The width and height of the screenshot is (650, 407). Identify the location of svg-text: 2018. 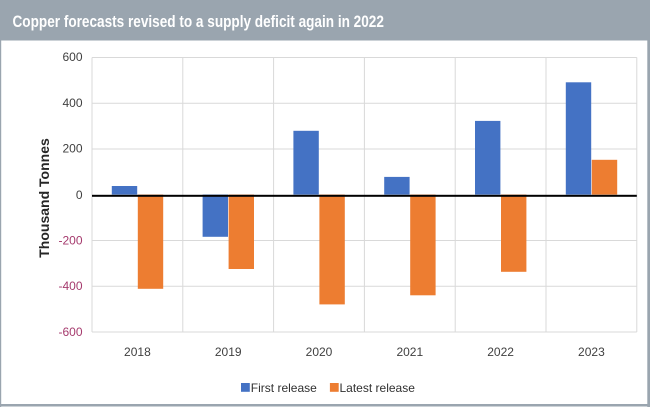
(137, 352).